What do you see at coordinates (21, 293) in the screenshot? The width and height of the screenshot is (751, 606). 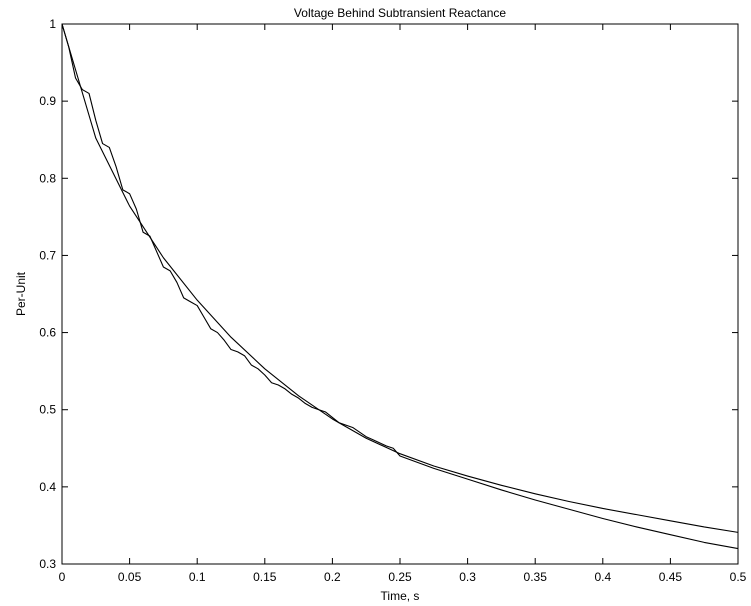 I see `y-axis-label: Per-Unit` at bounding box center [21, 293].